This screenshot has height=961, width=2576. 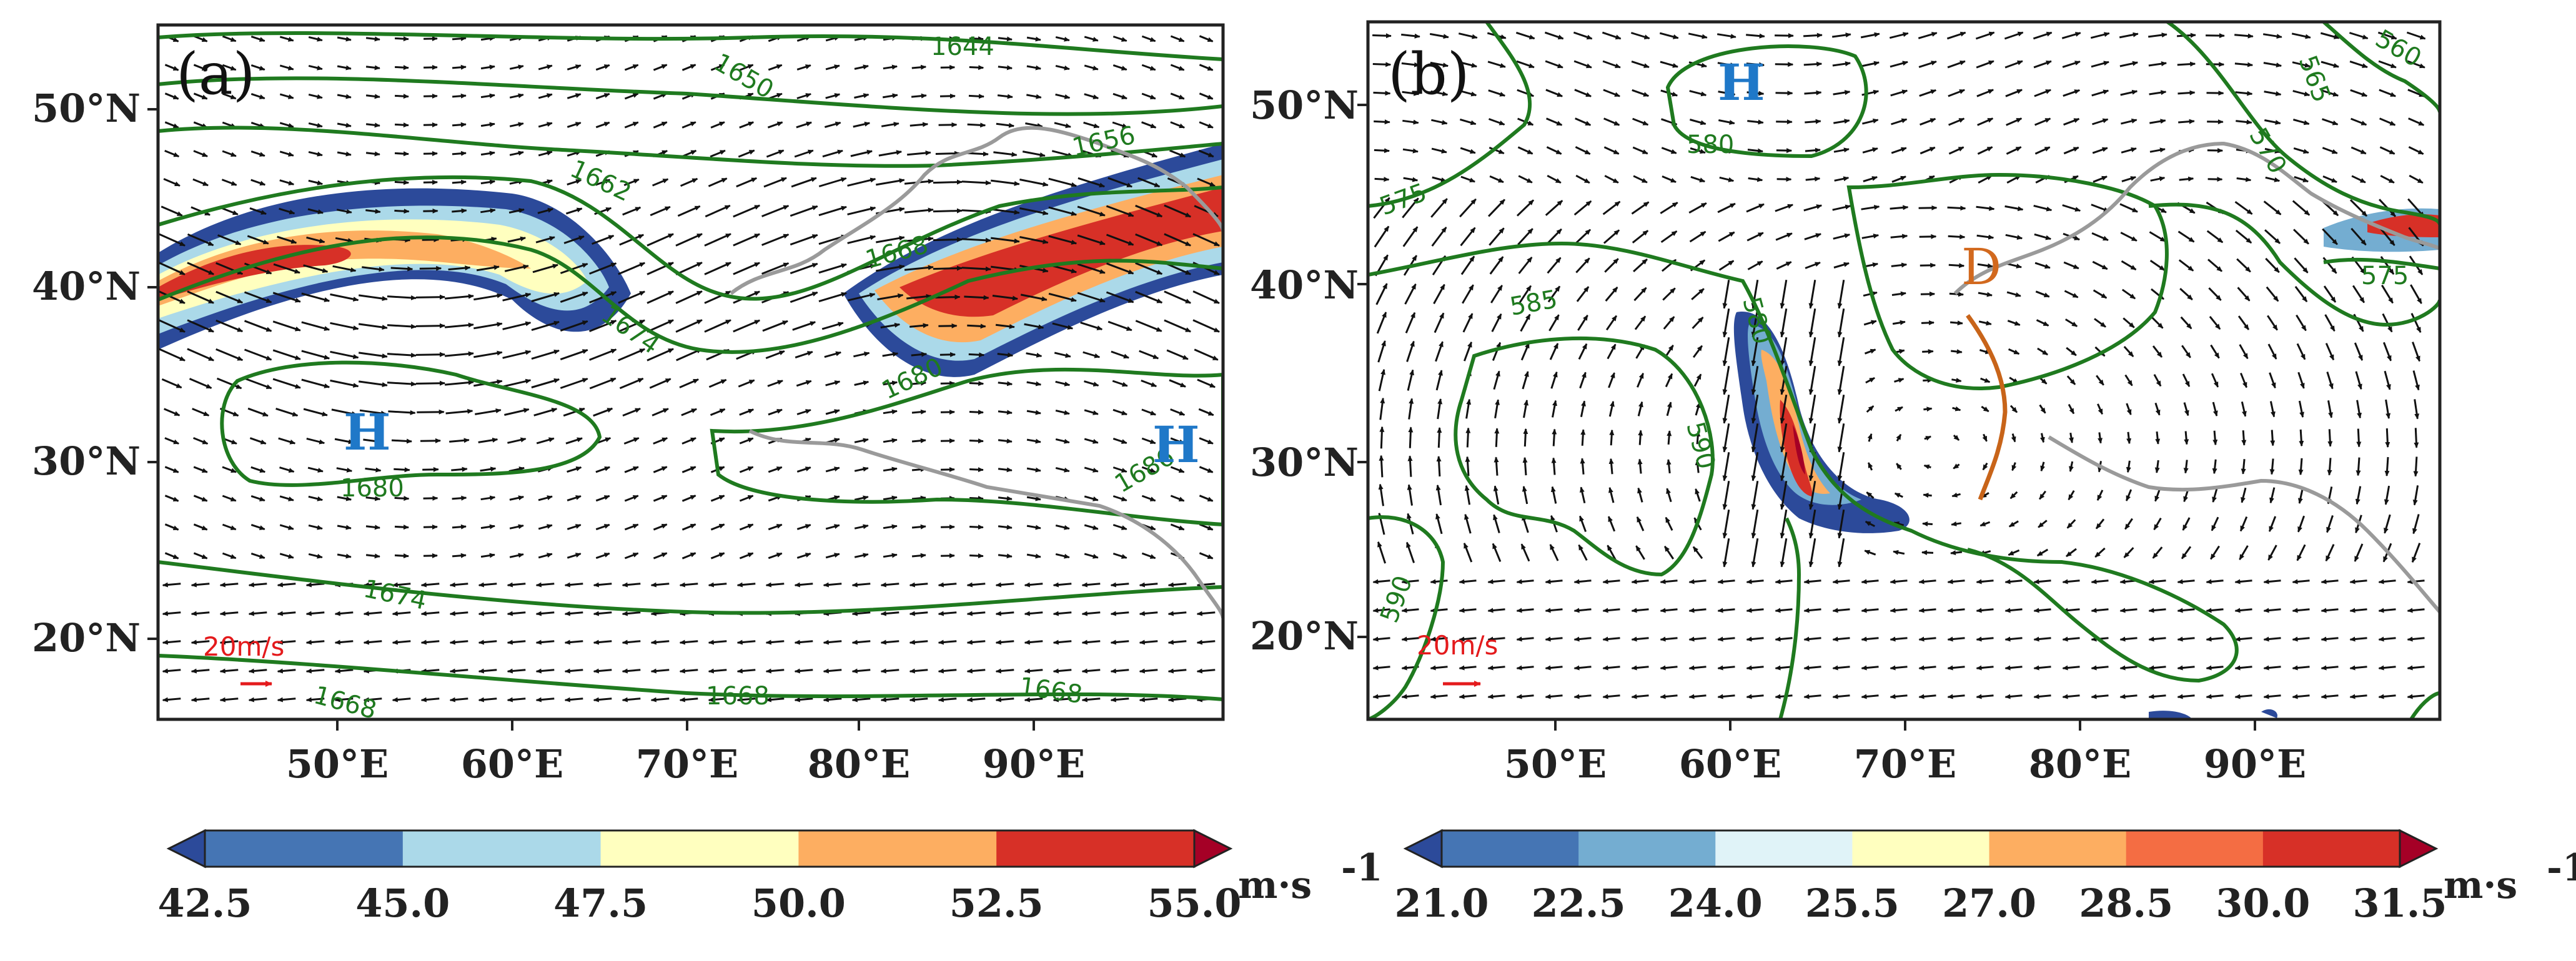 I want to click on colorbar-segment, so click(x=1647, y=849).